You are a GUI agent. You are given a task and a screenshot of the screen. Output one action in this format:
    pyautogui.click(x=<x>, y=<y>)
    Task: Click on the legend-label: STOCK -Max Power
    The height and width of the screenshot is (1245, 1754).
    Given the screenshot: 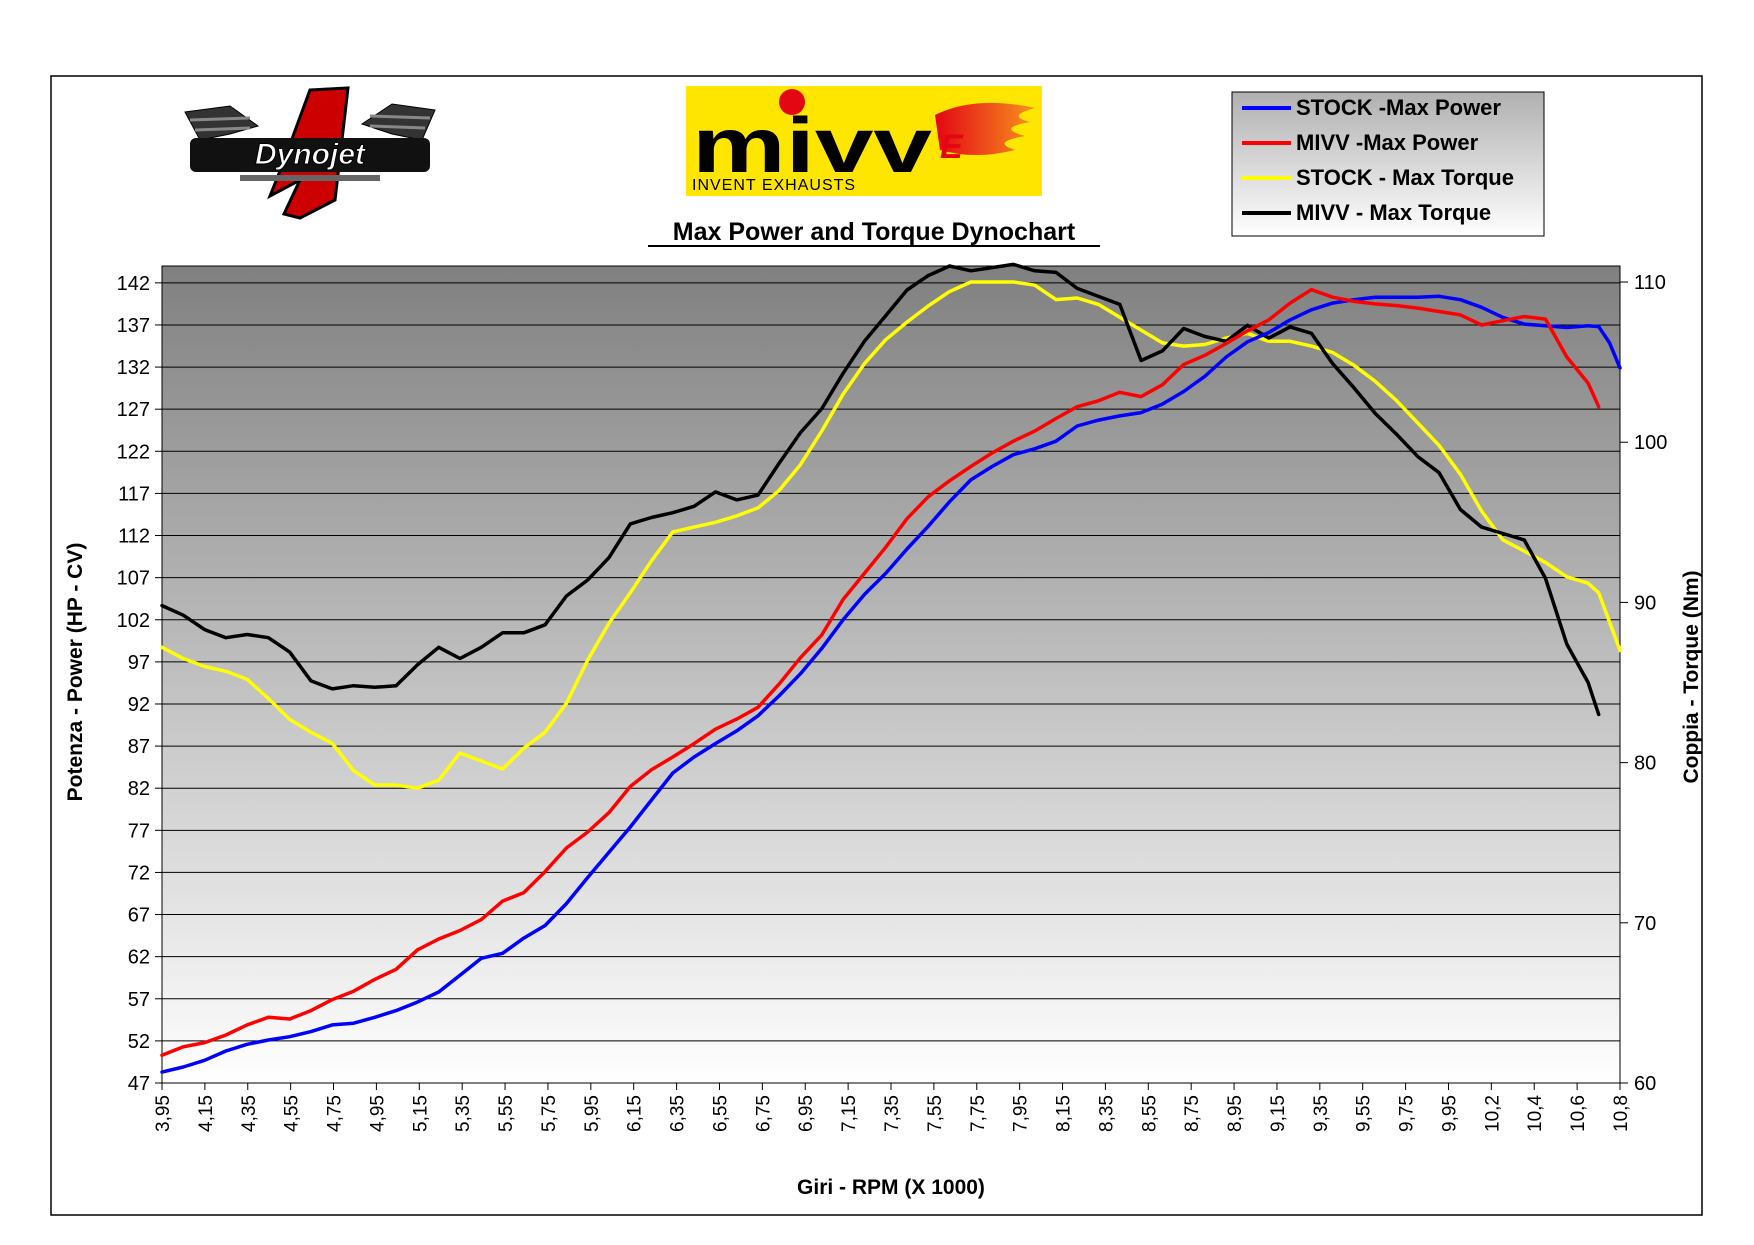 What is the action you would take?
    pyautogui.click(x=1398, y=107)
    